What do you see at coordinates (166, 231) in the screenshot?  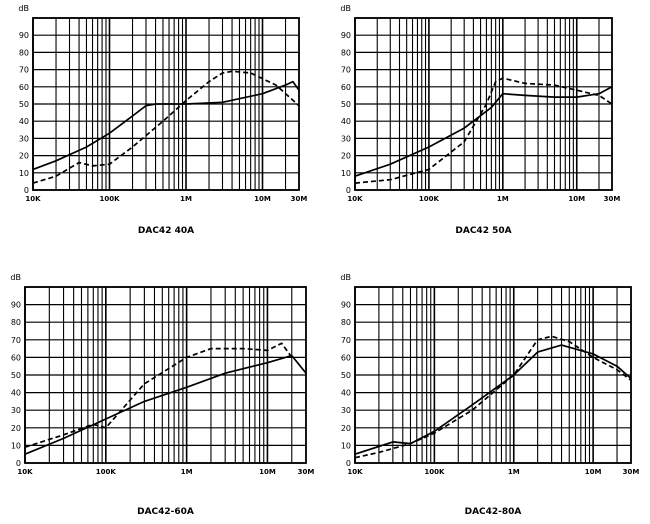 I see `chart-title: DAC42 40A` at bounding box center [166, 231].